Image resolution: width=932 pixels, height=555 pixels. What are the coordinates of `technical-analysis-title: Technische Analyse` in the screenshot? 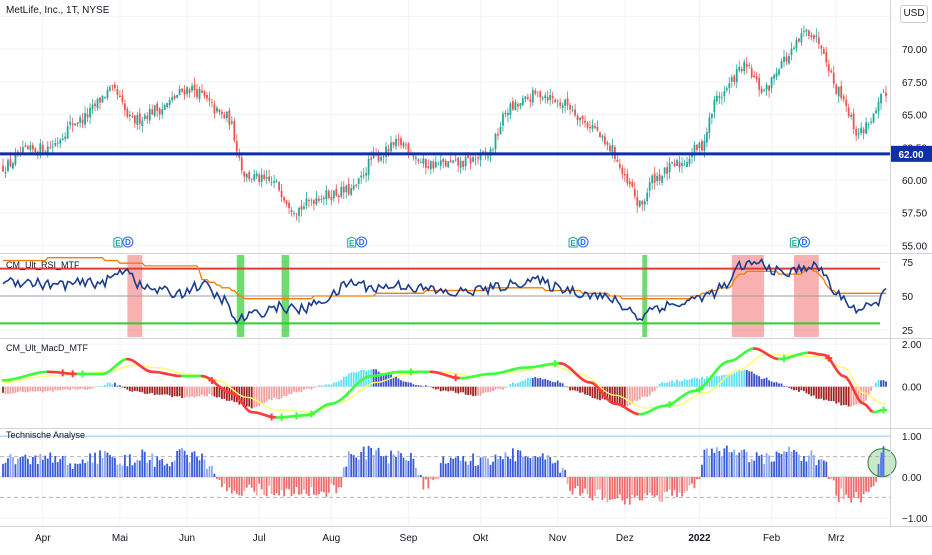 It's located at (45, 435).